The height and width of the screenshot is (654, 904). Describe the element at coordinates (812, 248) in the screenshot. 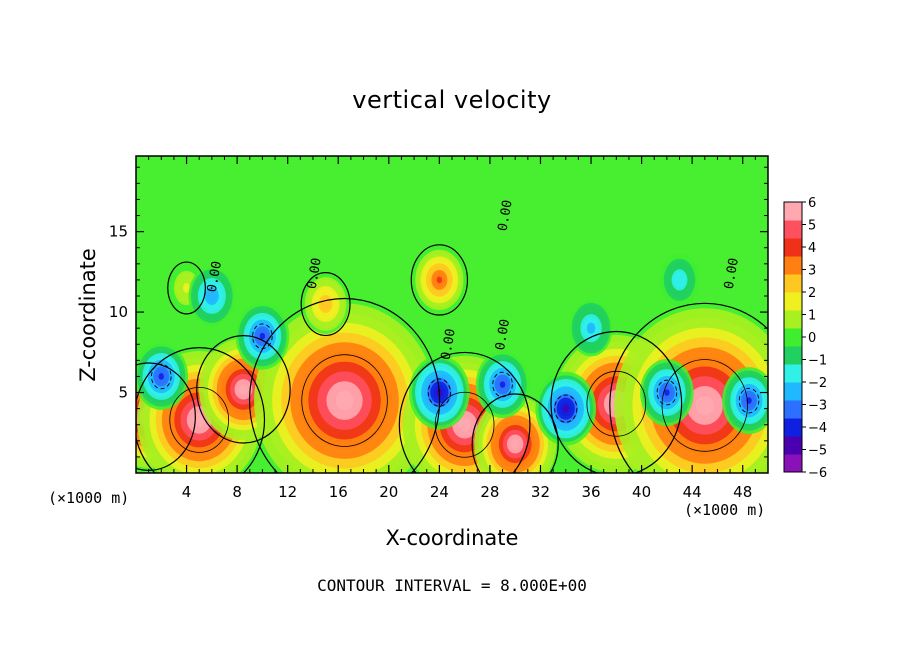

I see `colorbar-label-2: 4` at that location.